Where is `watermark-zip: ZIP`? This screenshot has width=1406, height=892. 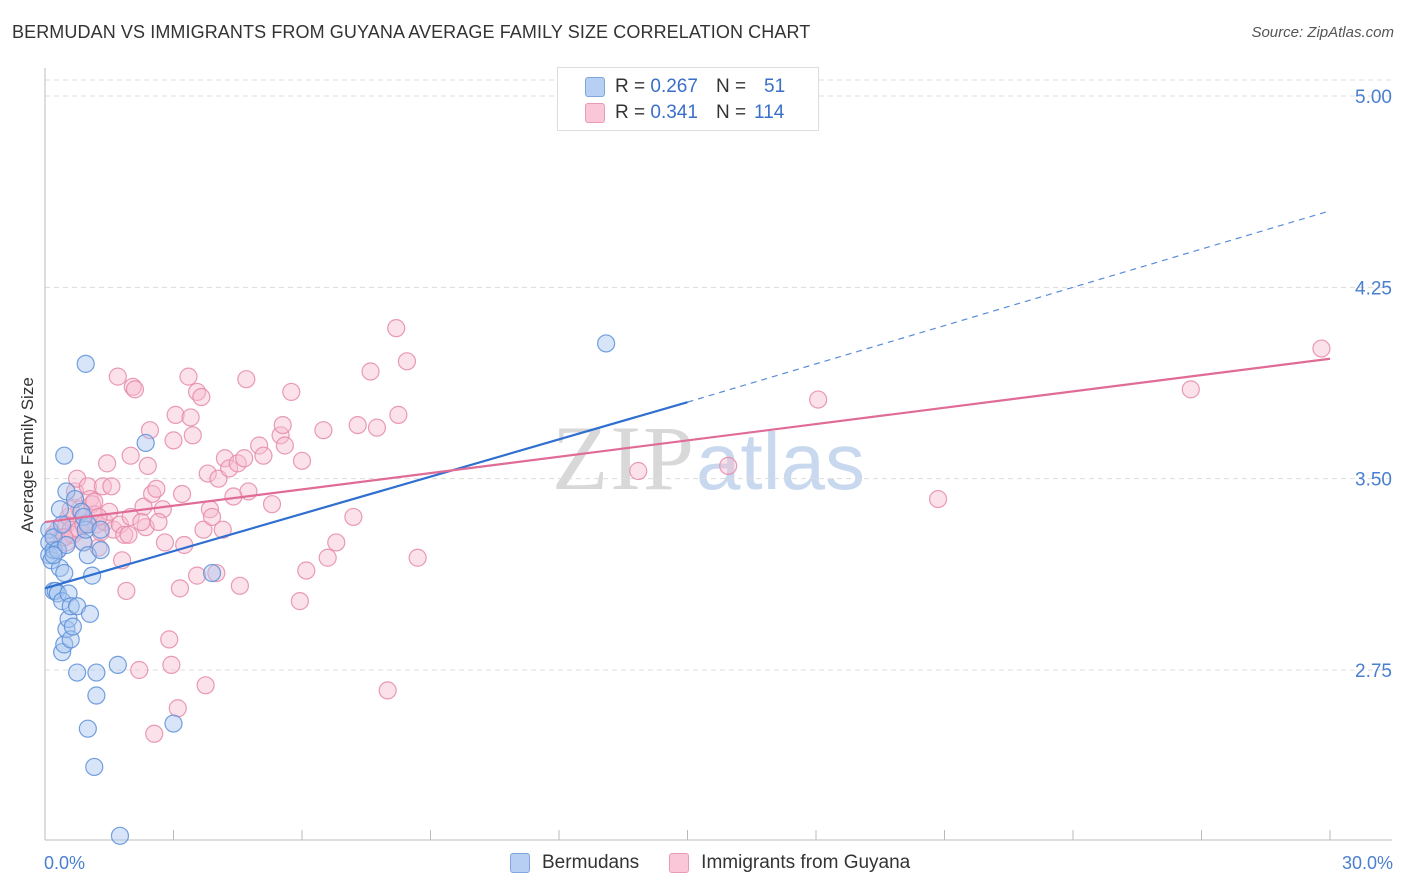 watermark-zip: ZIP is located at coordinates (624, 458).